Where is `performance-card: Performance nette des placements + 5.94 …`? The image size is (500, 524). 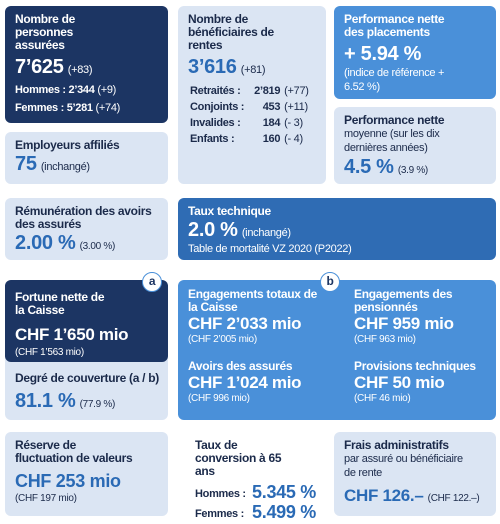
performance-card: Performance nette des placements + 5.94 … is located at coordinates (415, 52).